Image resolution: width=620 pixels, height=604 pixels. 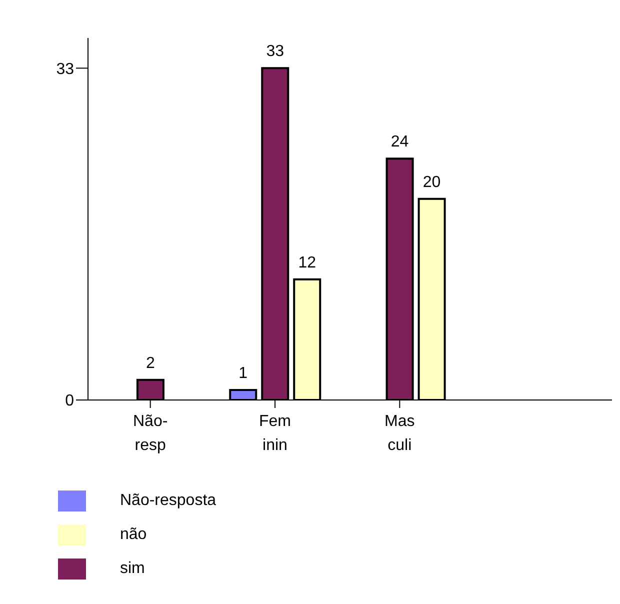 What do you see at coordinates (399, 433) in the screenshot?
I see `x-tick-label: Masculi` at bounding box center [399, 433].